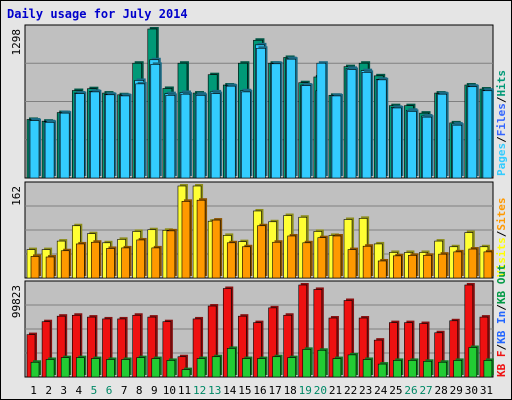 The image size is (512, 400). What do you see at coordinates (230, 390) in the screenshot?
I see `x-tick-label: 14` at bounding box center [230, 390].